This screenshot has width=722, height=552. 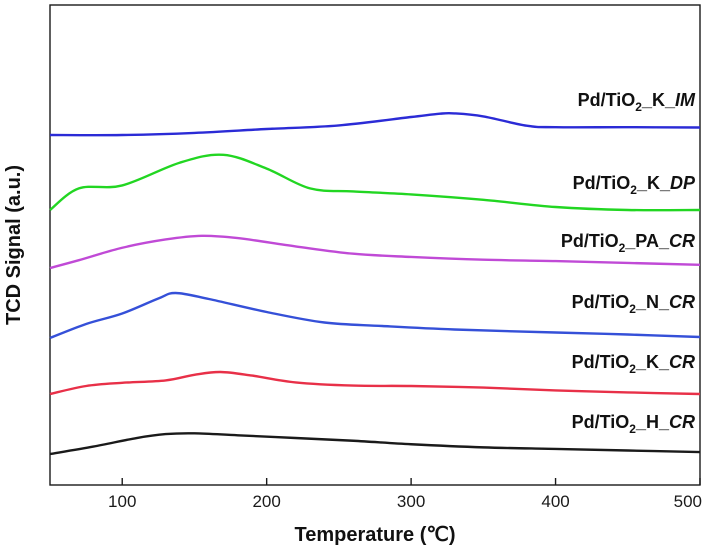 I want to click on series-label: Pd/TiO2_PA_CR, so click(x=628, y=243).